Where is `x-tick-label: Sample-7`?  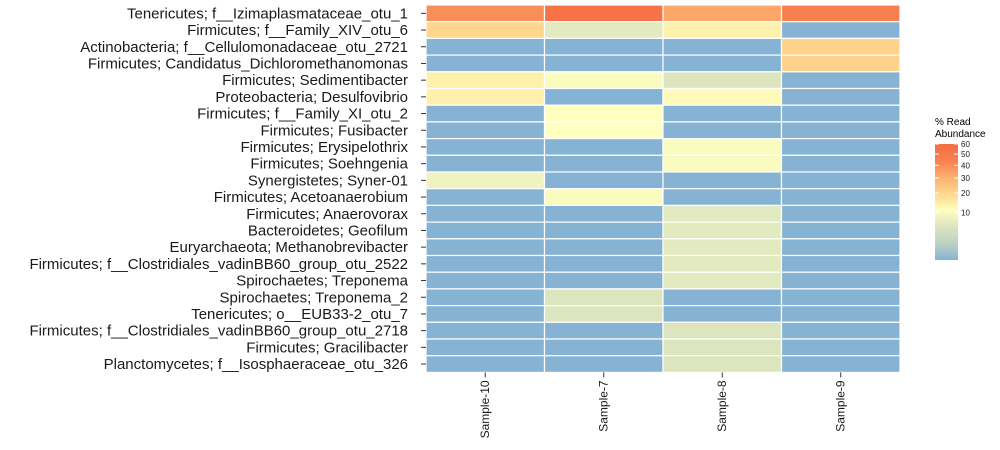
x-tick-label: Sample-7 is located at coordinates (604, 406).